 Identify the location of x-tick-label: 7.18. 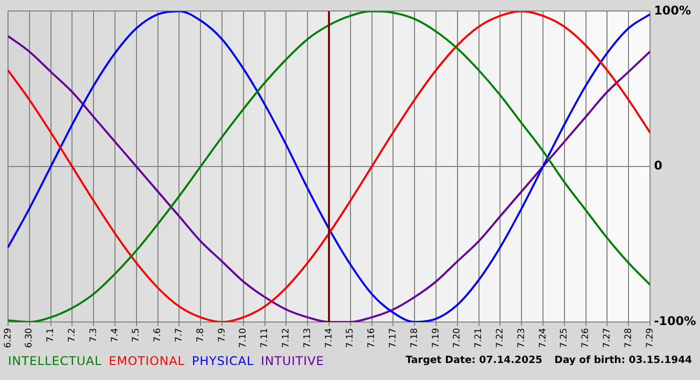
(415, 338).